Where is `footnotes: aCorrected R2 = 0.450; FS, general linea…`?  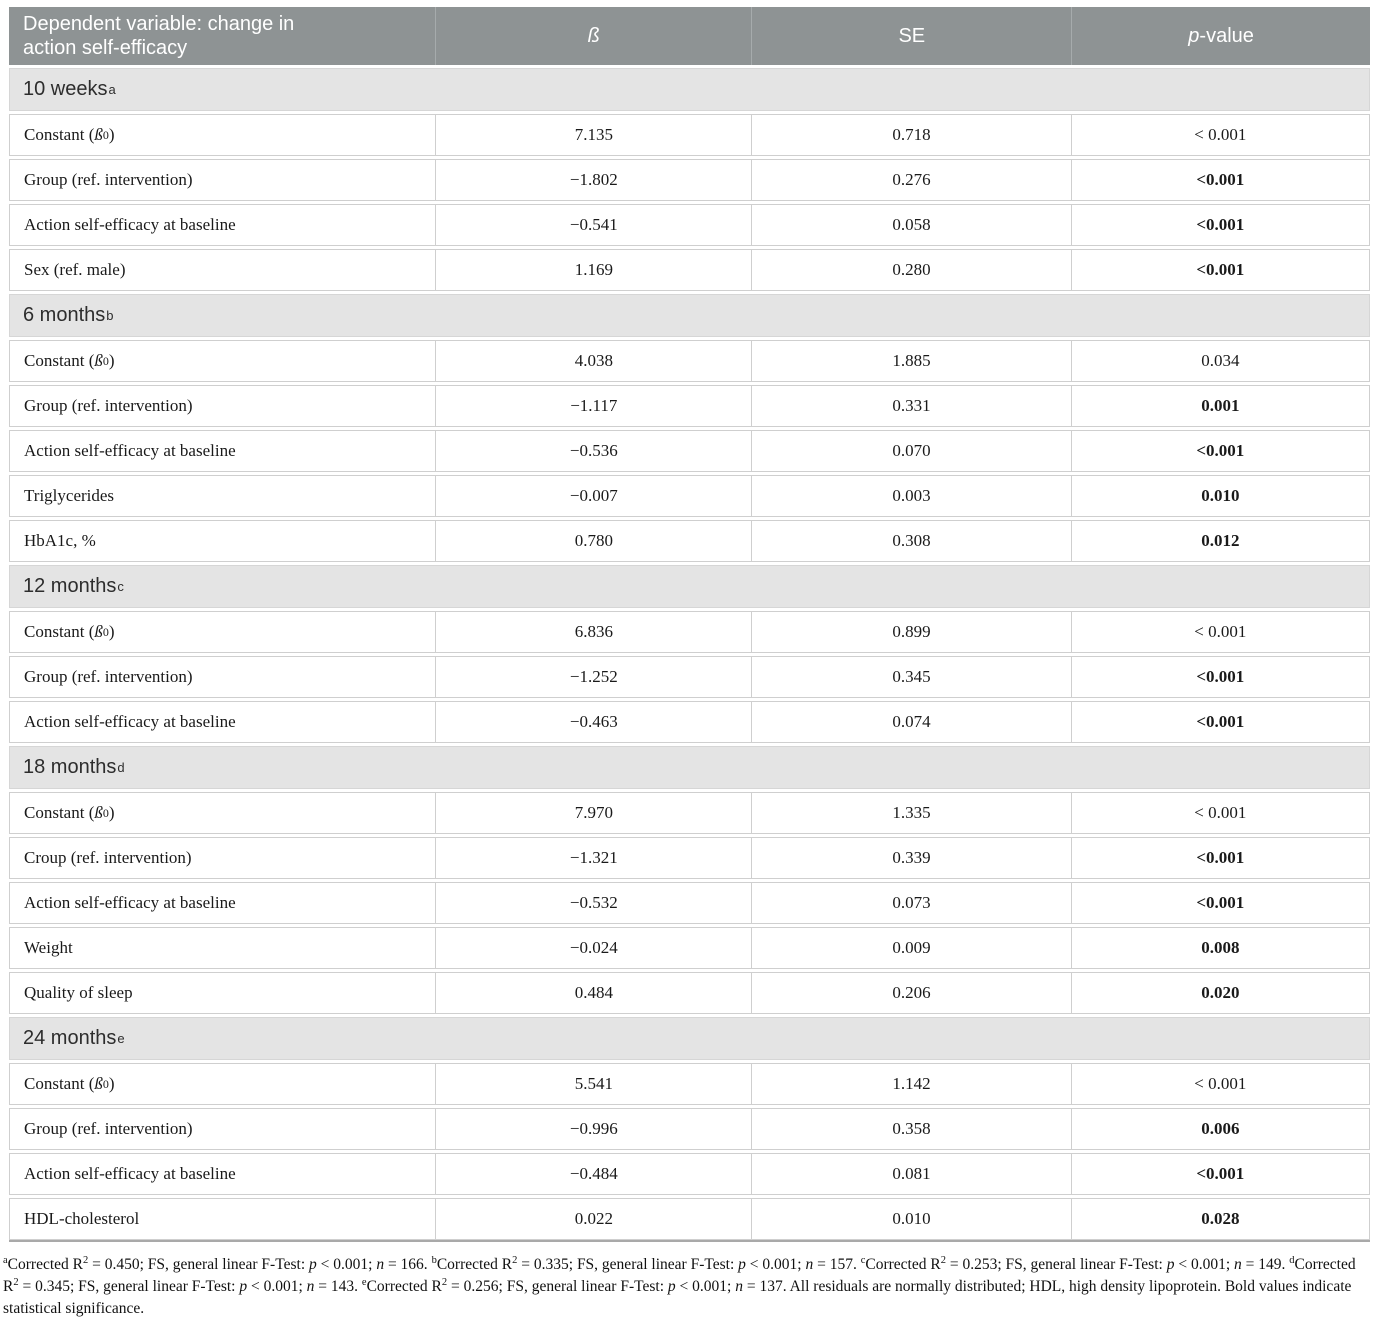 footnotes: aCorrected R2 = 0.450; FS, general linea… is located at coordinates (679, 1285).